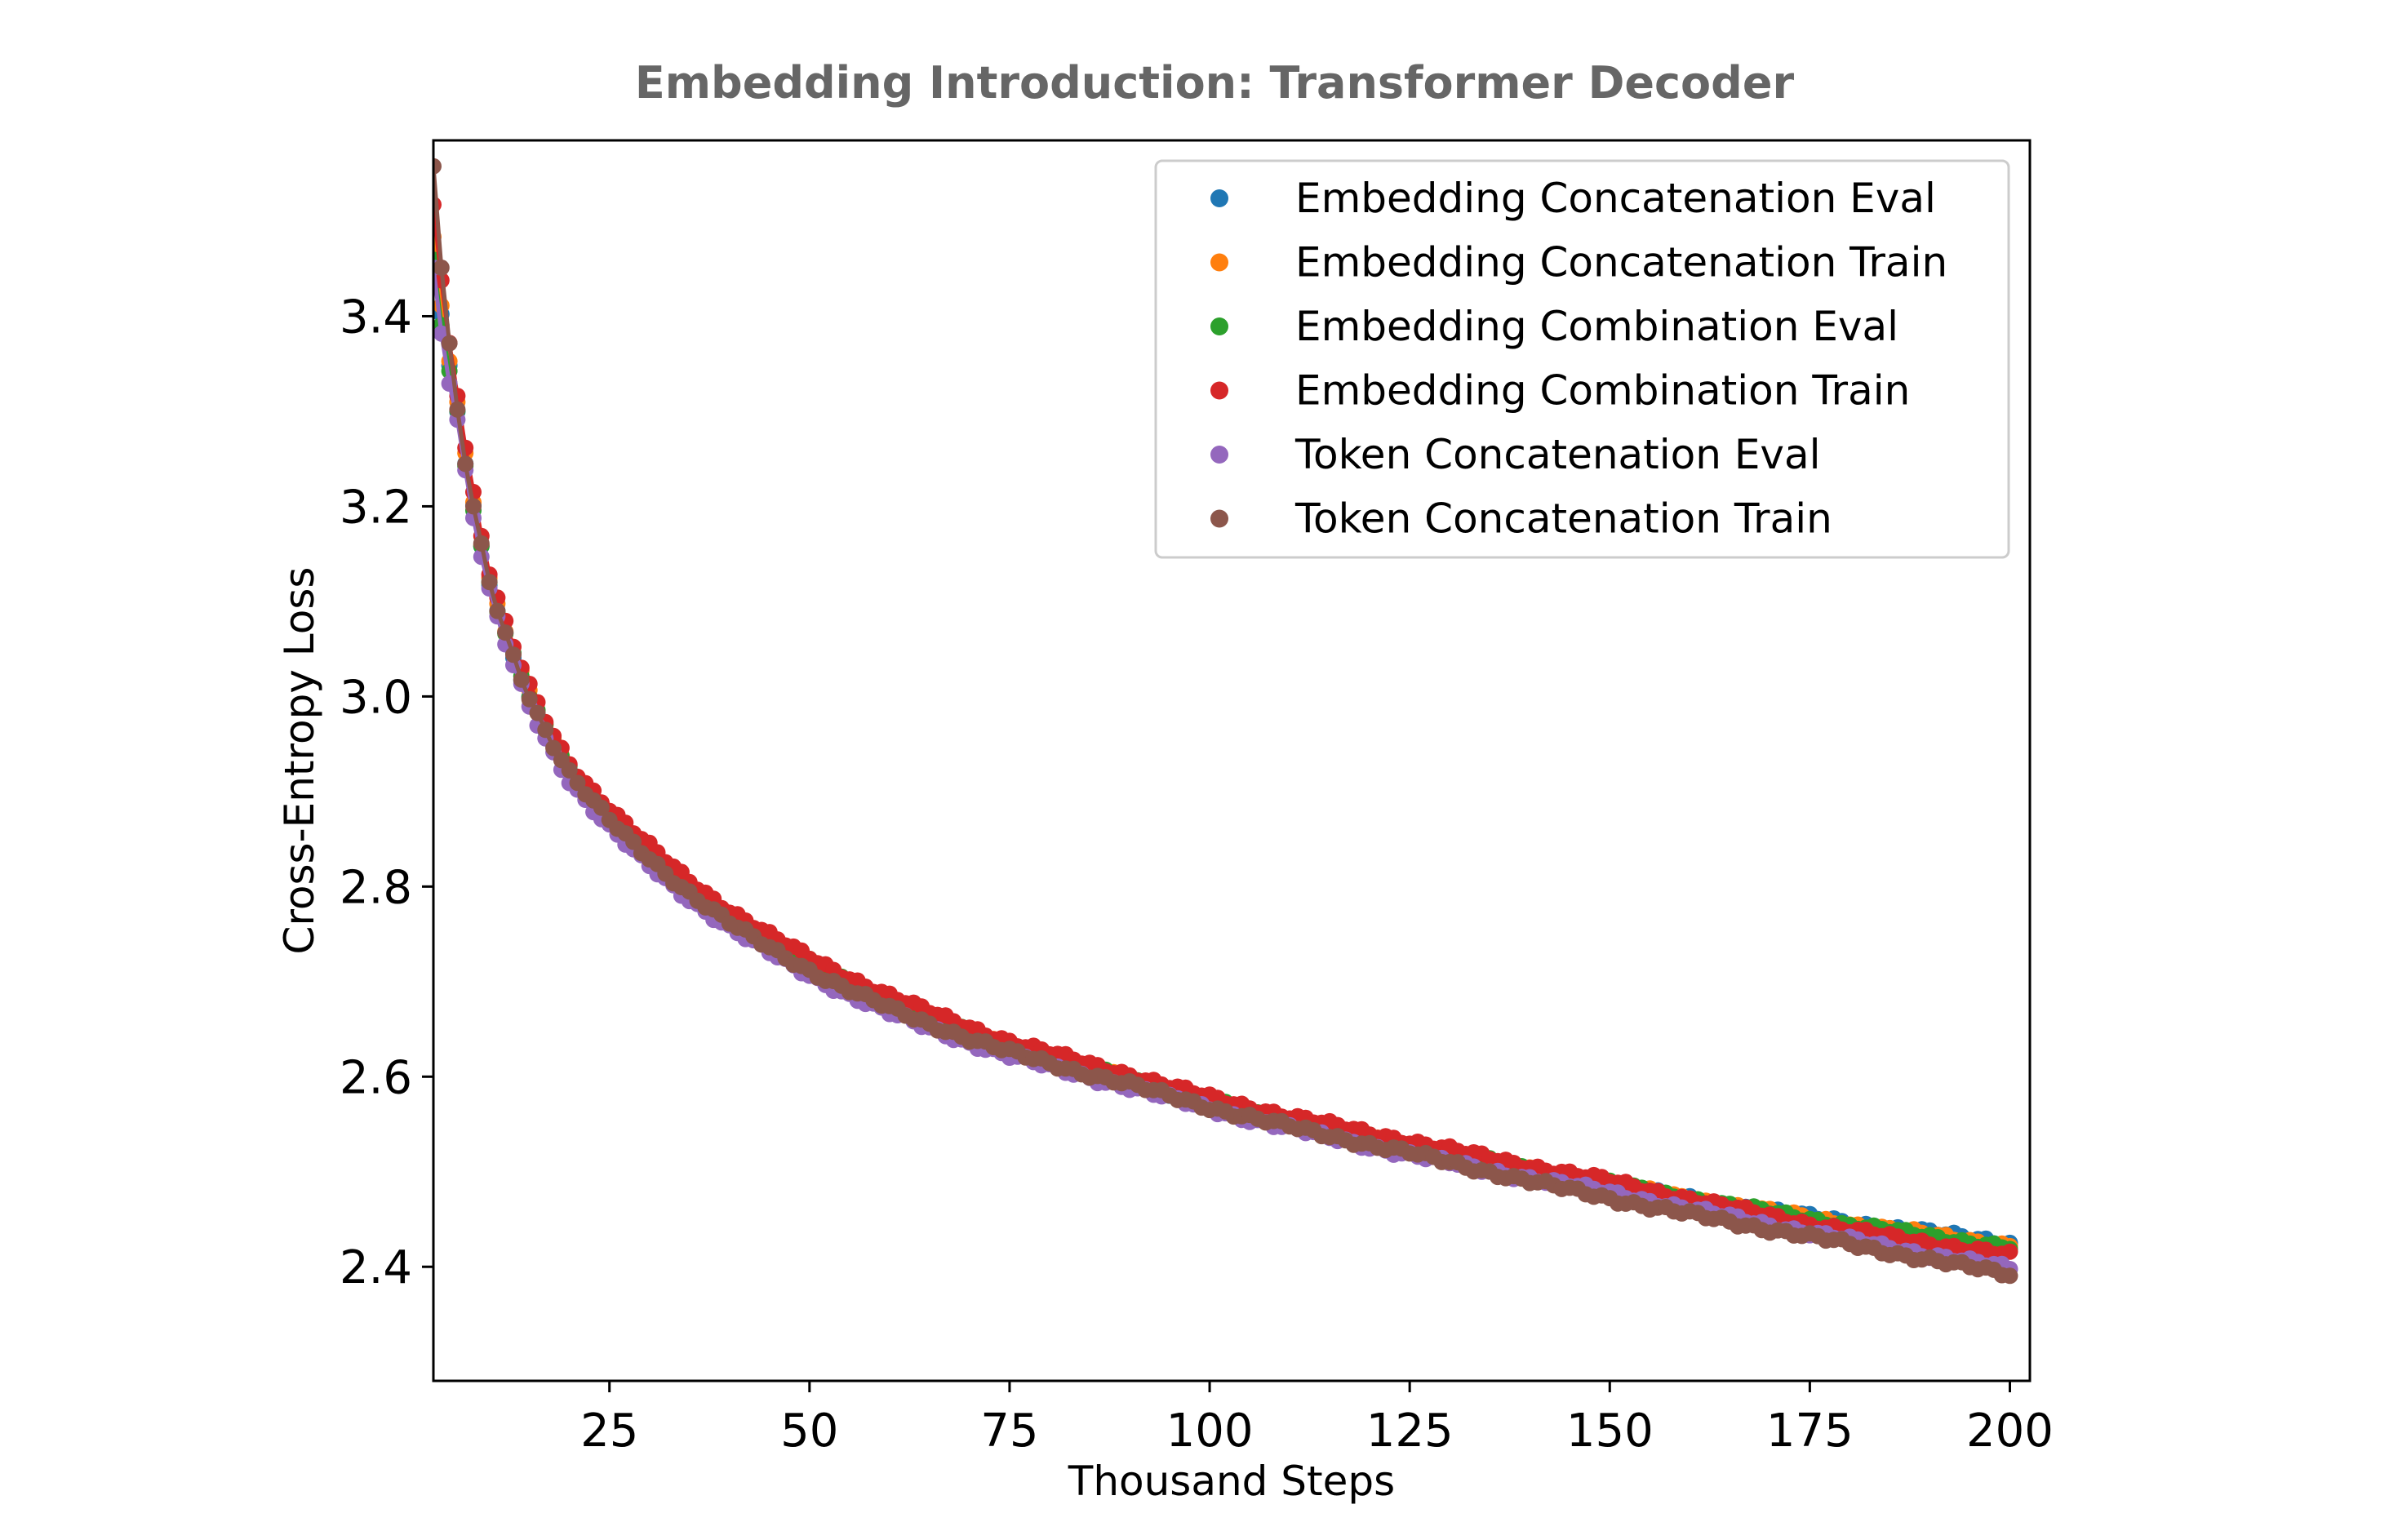 The width and height of the screenshot is (2389, 1540). Describe the element at coordinates (376, 1077) in the screenshot. I see `y-tick-label: 2.6` at that location.